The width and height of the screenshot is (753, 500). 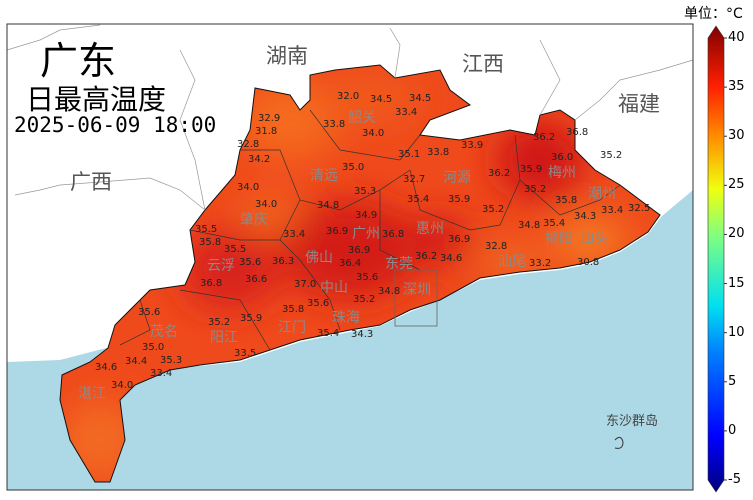 What do you see at coordinates (430, 229) in the screenshot?
I see `city-label: 惠州` at bounding box center [430, 229].